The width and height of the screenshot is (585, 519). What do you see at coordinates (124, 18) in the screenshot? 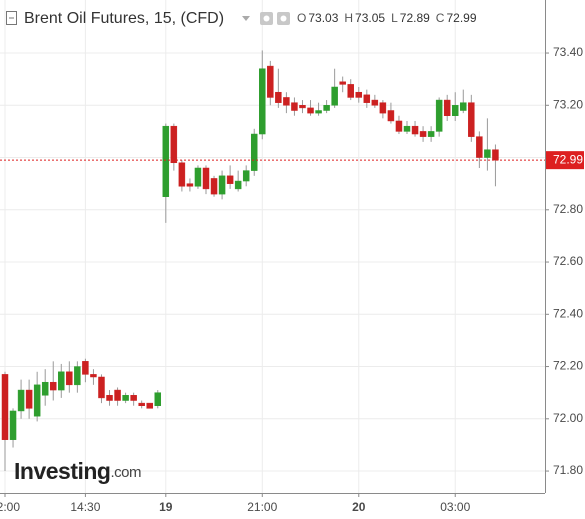
I see `chart-title: Brent Oil Futures, 15, (CFD)` at bounding box center [124, 18].